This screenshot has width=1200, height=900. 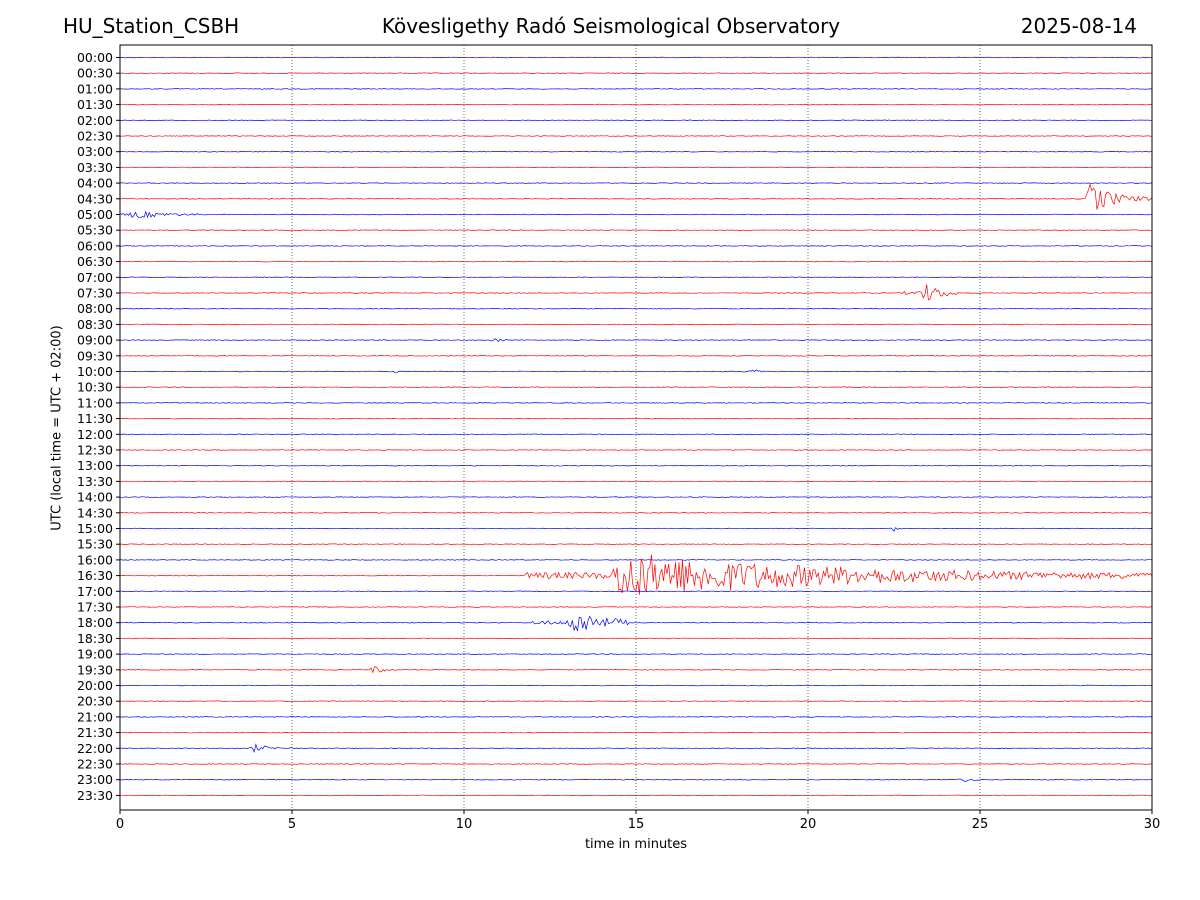 What do you see at coordinates (95, 245) in the screenshot?
I see `y-tick-label: 06:00` at bounding box center [95, 245].